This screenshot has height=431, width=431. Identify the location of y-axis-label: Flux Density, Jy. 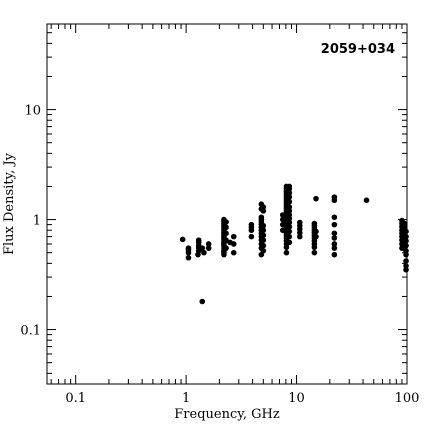
(9, 203).